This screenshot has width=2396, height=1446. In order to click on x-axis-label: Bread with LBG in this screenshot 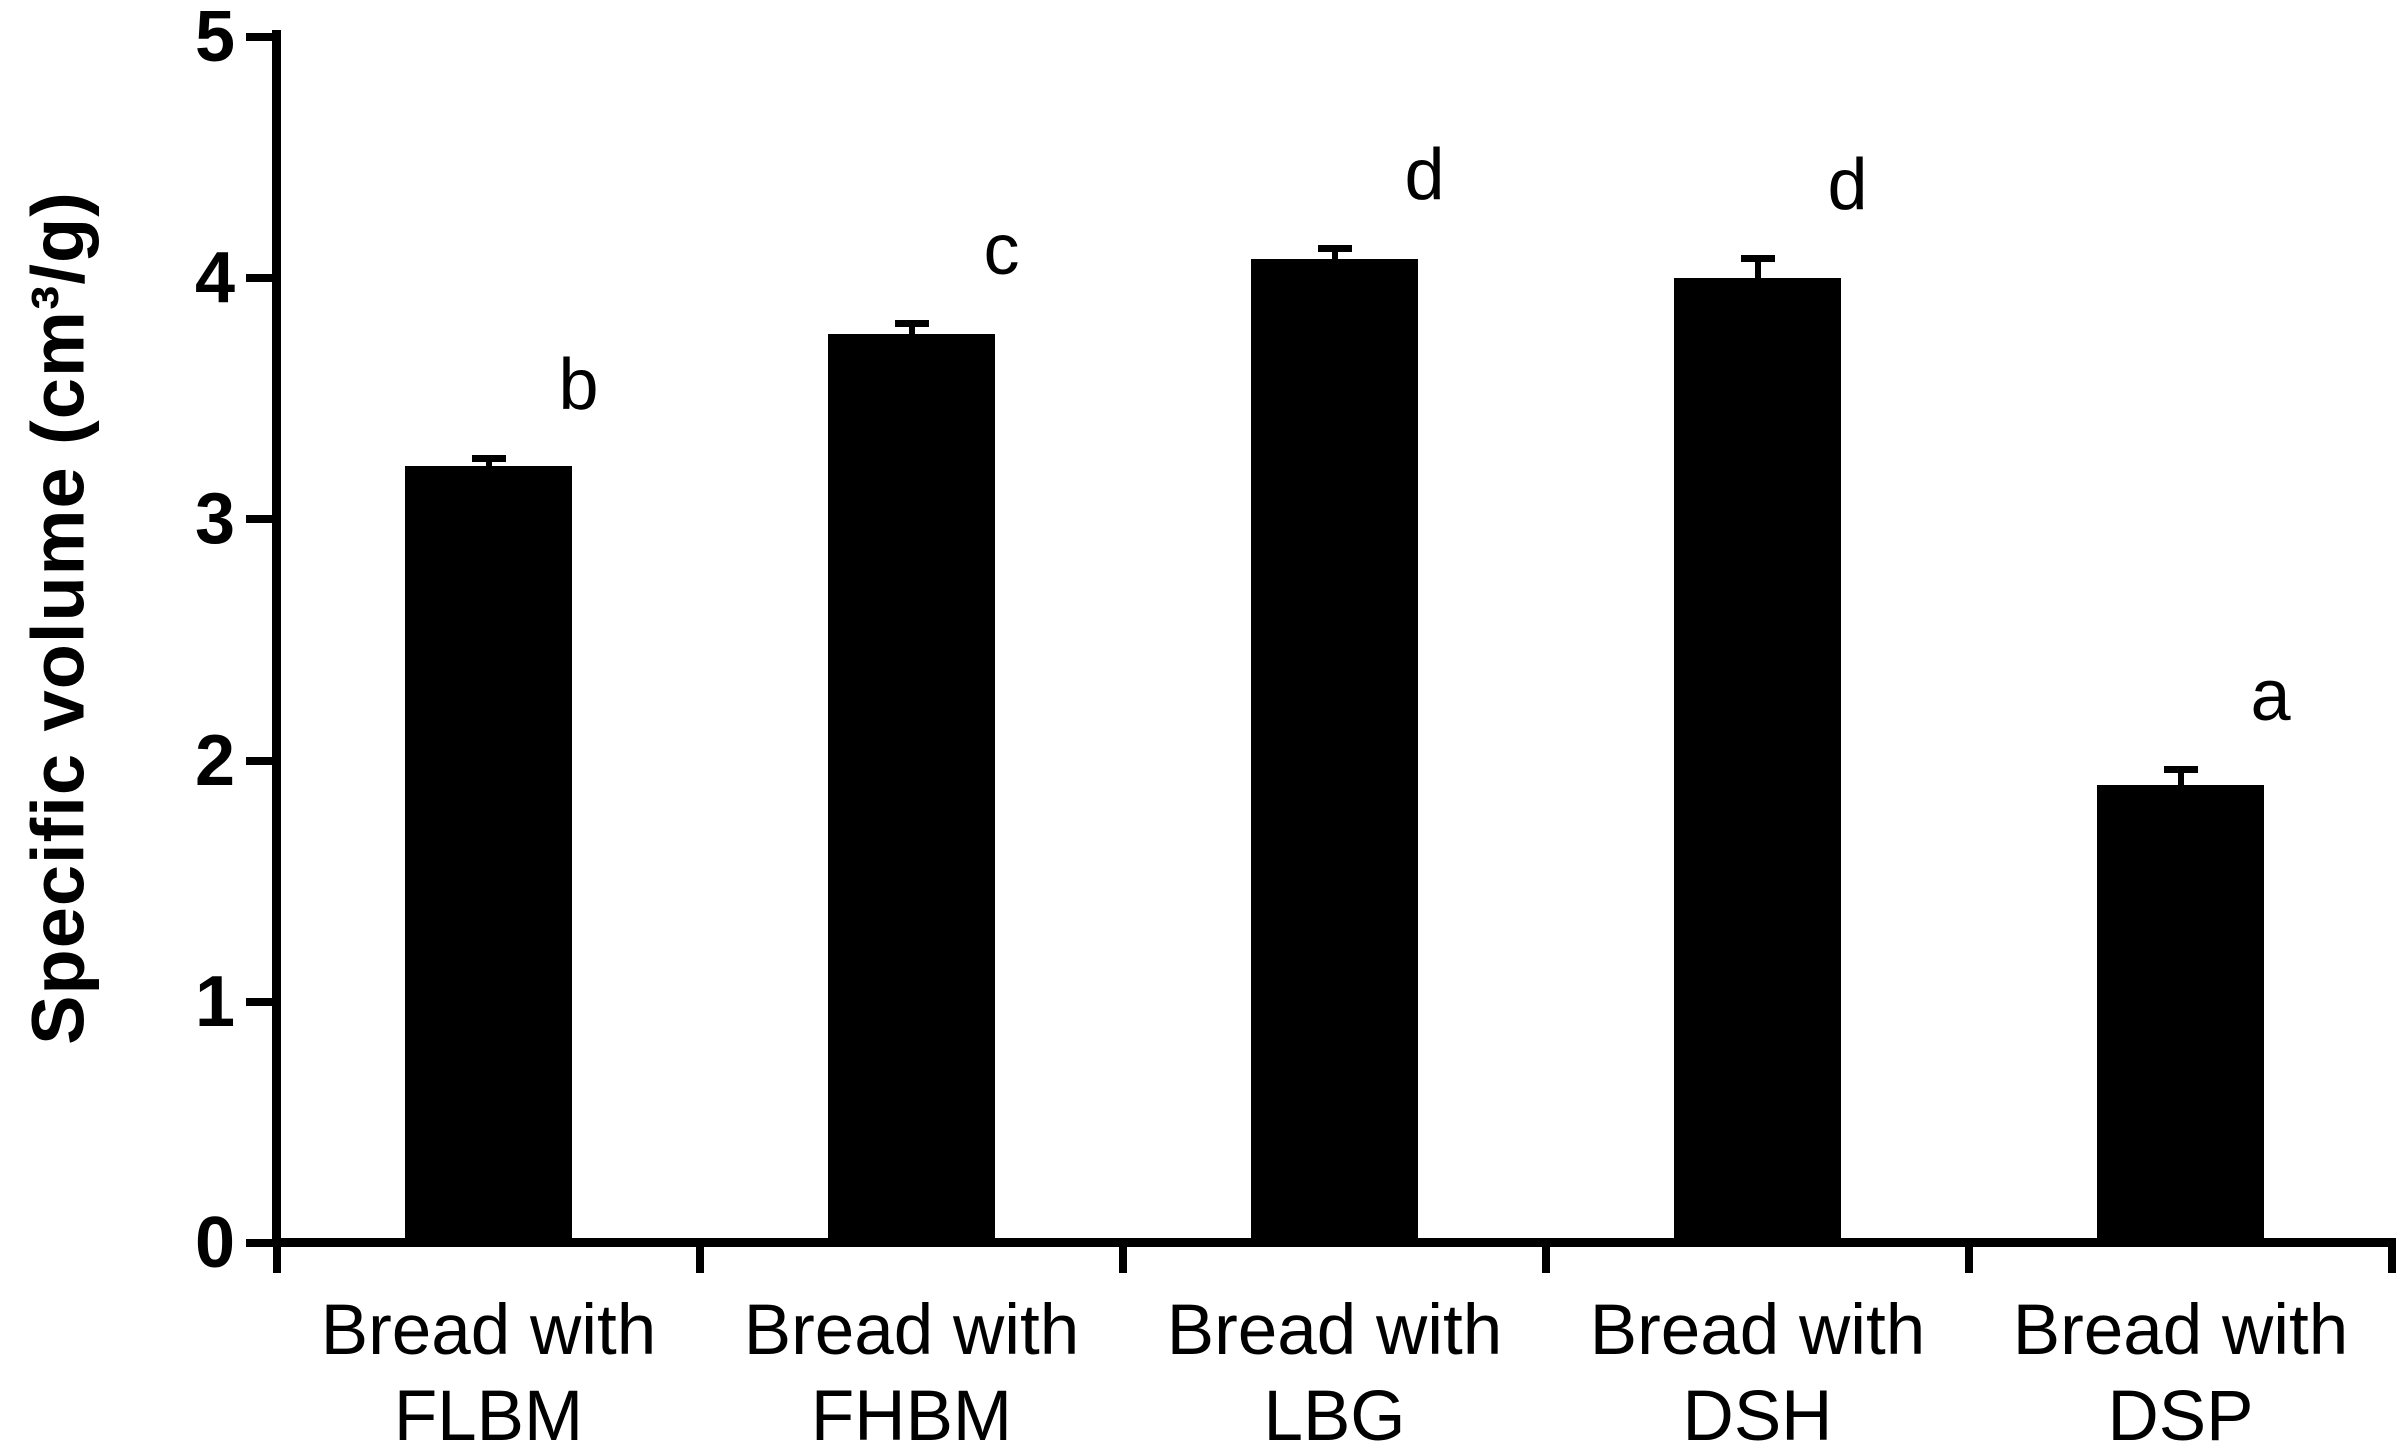, I will do `click(1334, 1367)`.